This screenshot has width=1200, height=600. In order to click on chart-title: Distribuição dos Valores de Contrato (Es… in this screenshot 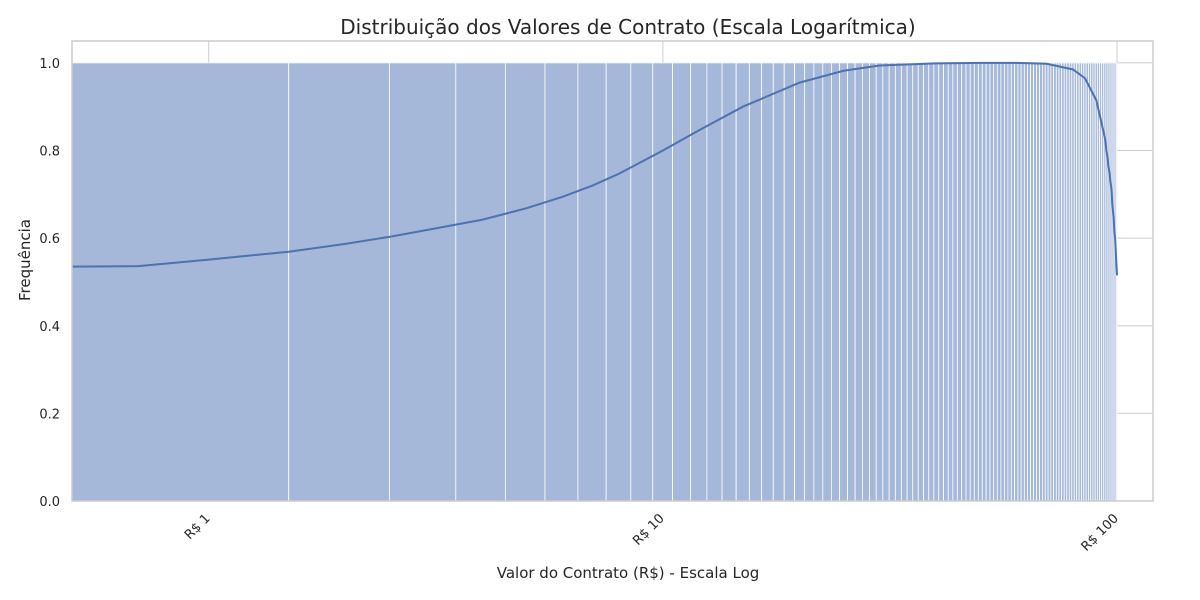, I will do `click(628, 27)`.